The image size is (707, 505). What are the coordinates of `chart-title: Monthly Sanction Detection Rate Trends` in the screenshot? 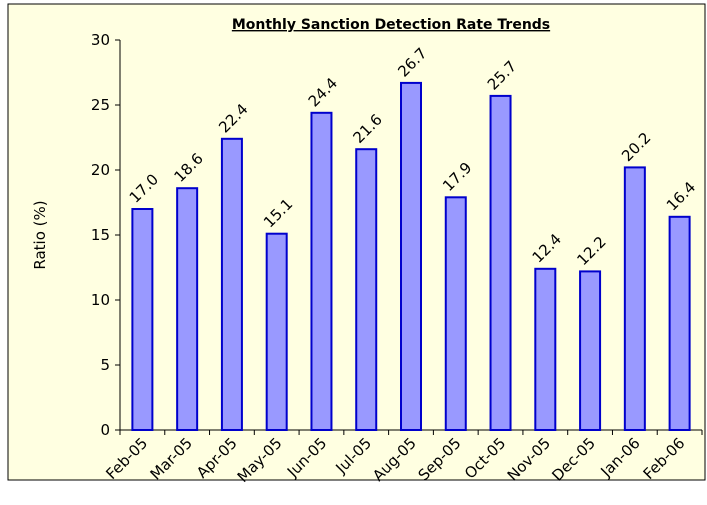 It's located at (391, 25).